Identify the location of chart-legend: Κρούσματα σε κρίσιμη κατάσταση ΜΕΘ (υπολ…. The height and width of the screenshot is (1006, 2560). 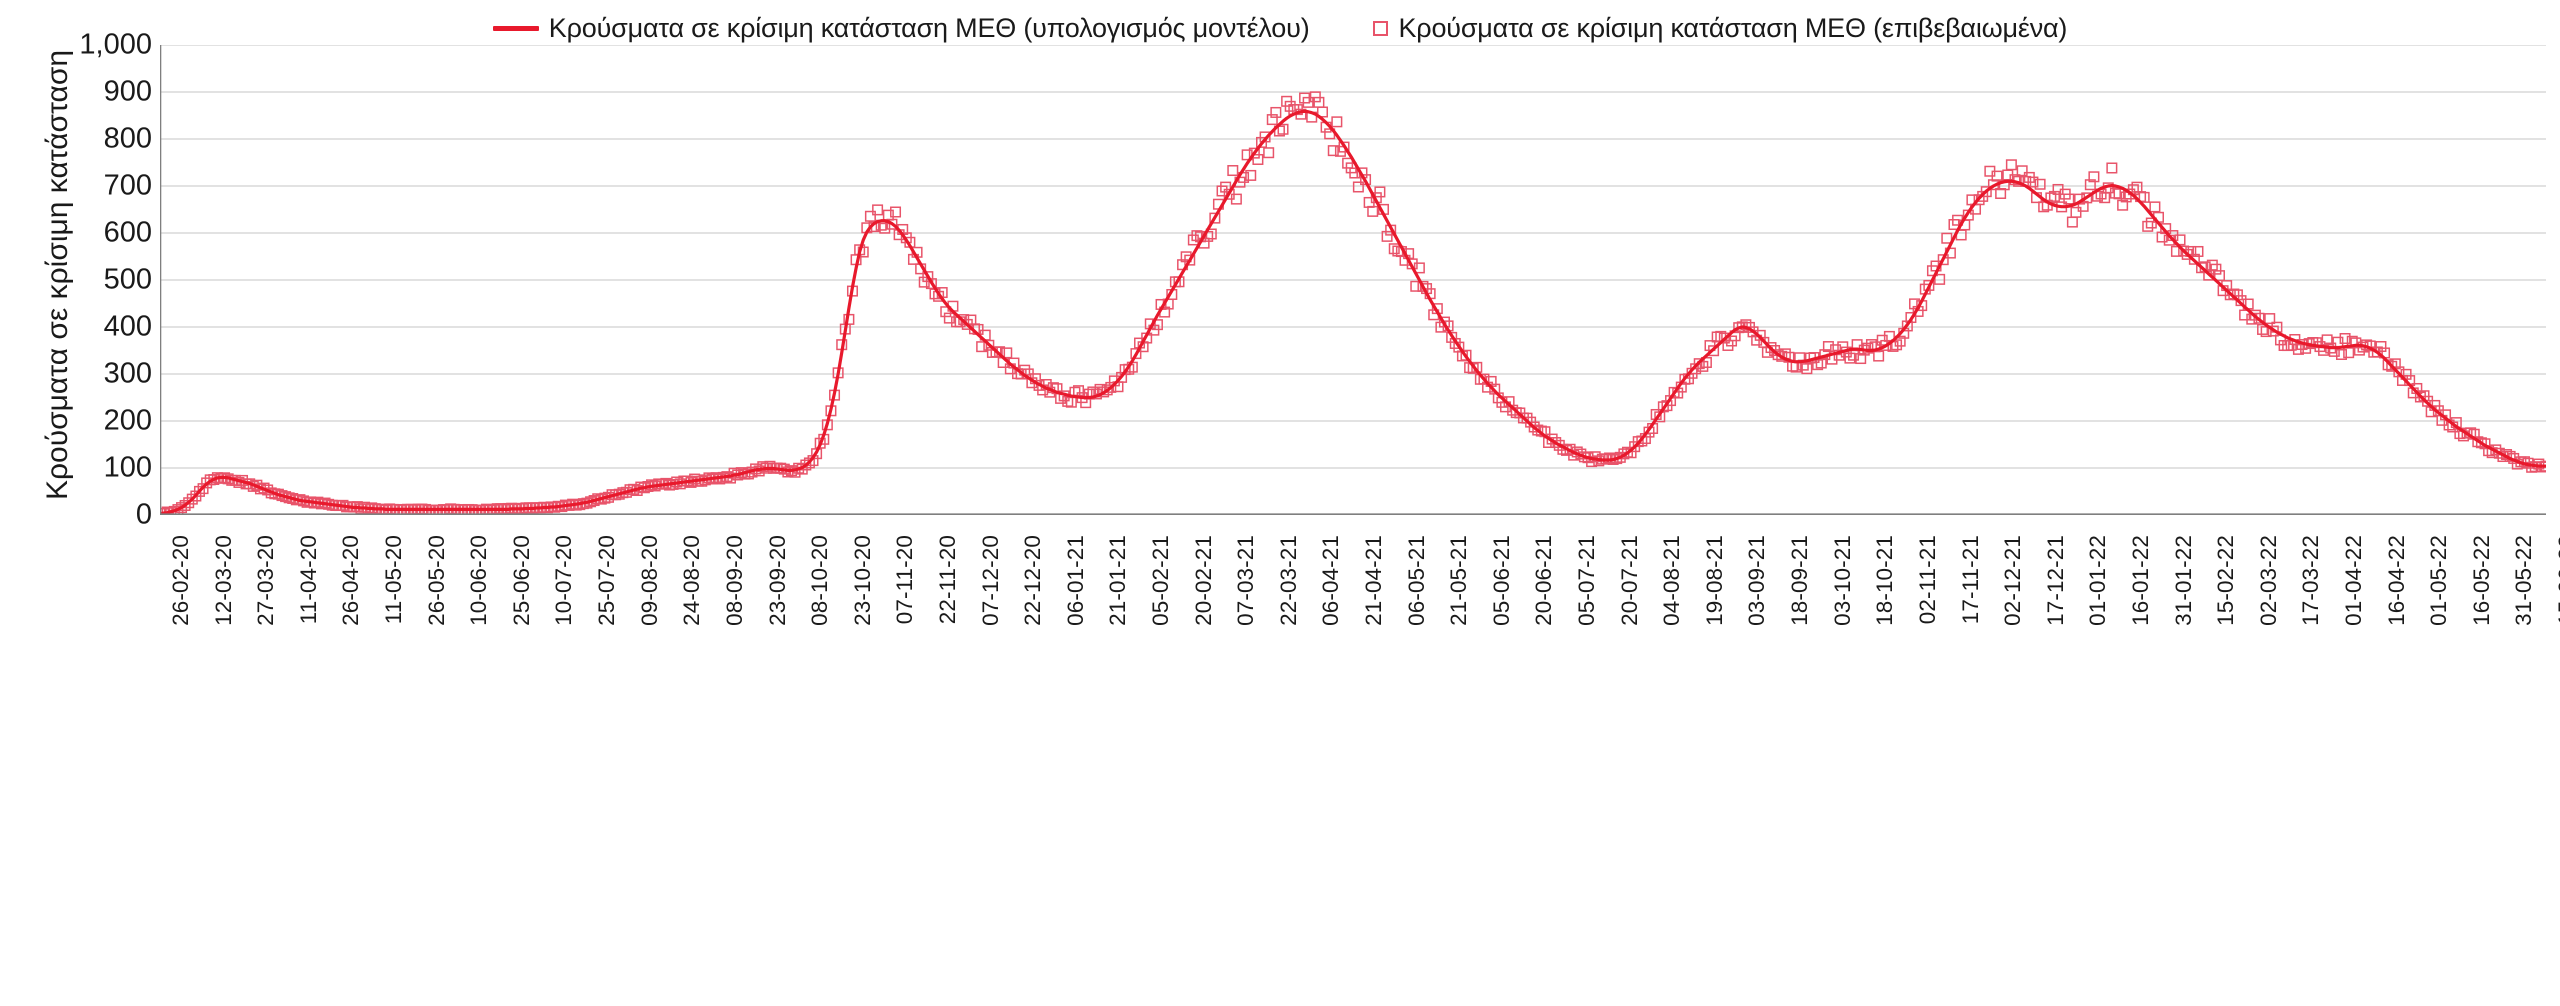
(1280, 28).